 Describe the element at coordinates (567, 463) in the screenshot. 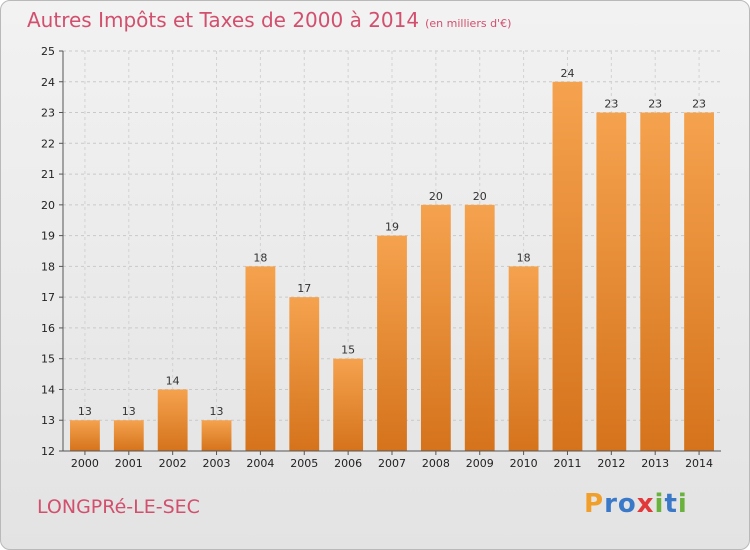

I see `x-tick-label-2011: 2011` at that location.